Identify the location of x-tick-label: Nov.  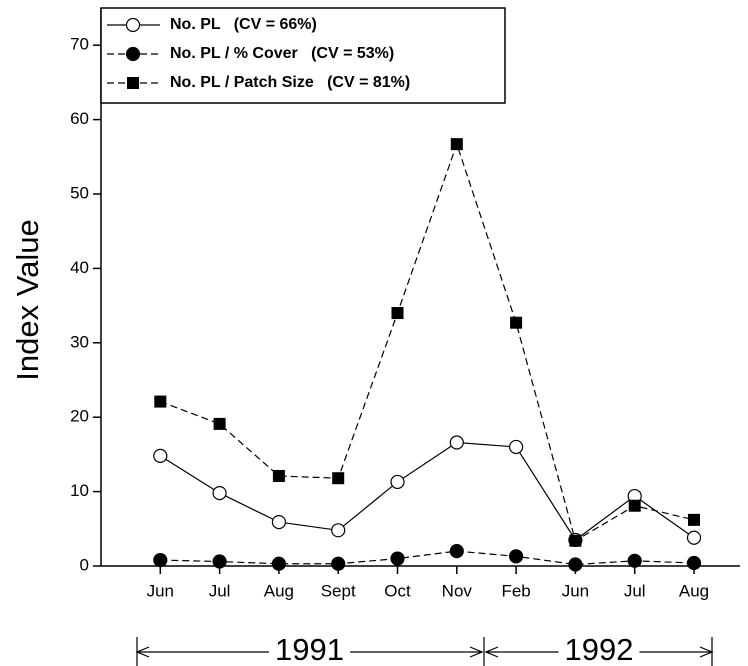
(457, 590).